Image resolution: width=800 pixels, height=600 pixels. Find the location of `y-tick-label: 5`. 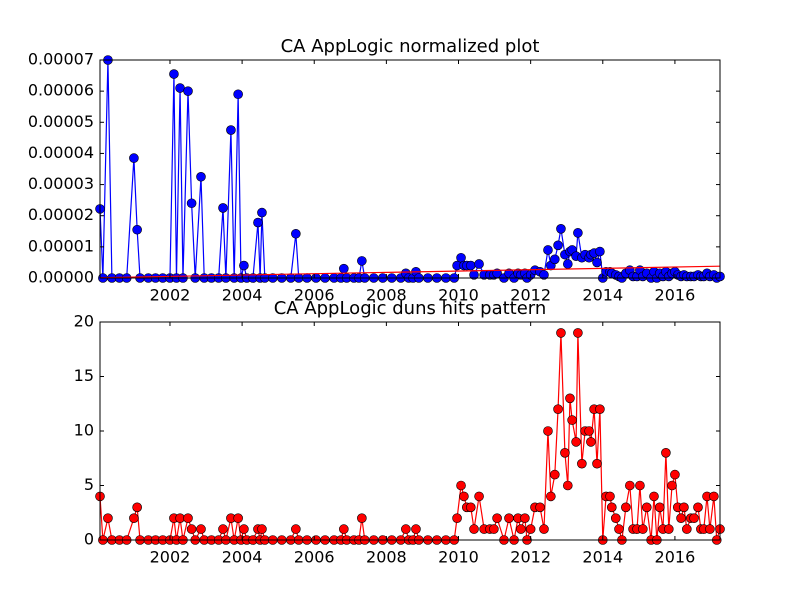

y-tick-label: 5 is located at coordinates (89, 484).